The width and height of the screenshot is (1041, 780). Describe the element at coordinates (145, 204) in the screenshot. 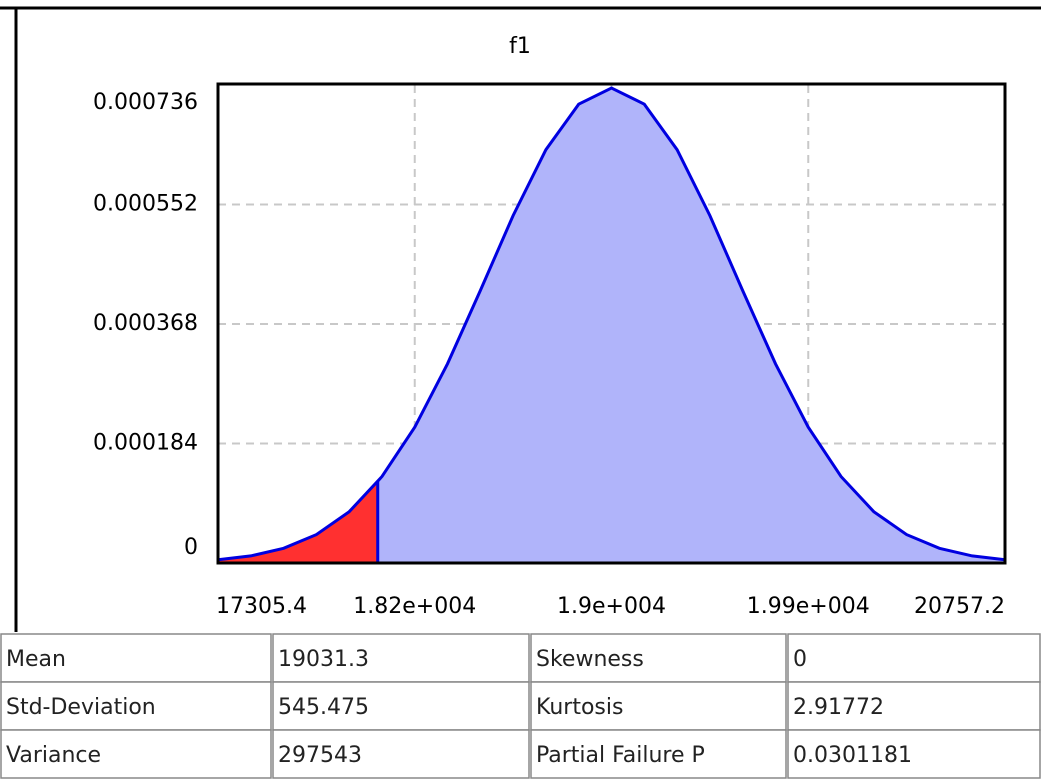

I see `y-tick-label: 0.000552` at that location.